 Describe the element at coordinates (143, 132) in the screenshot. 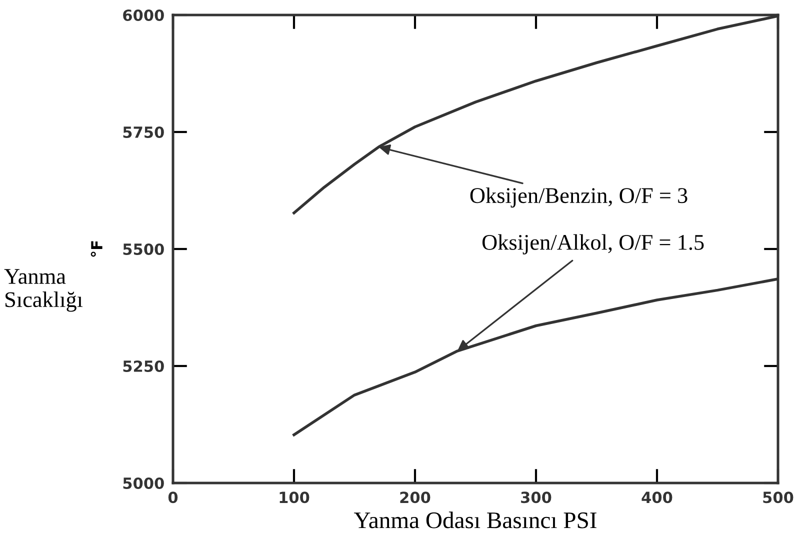

I see `y-tick-label: 5750` at that location.